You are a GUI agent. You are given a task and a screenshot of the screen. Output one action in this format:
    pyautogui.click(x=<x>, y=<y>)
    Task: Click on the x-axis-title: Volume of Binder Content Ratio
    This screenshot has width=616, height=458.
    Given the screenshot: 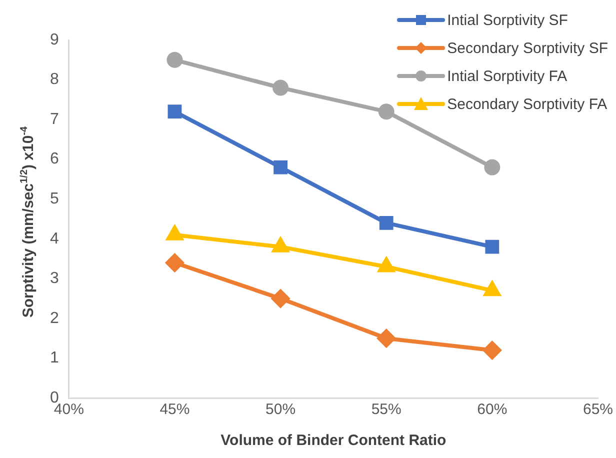 What is the action you would take?
    pyautogui.click(x=333, y=441)
    